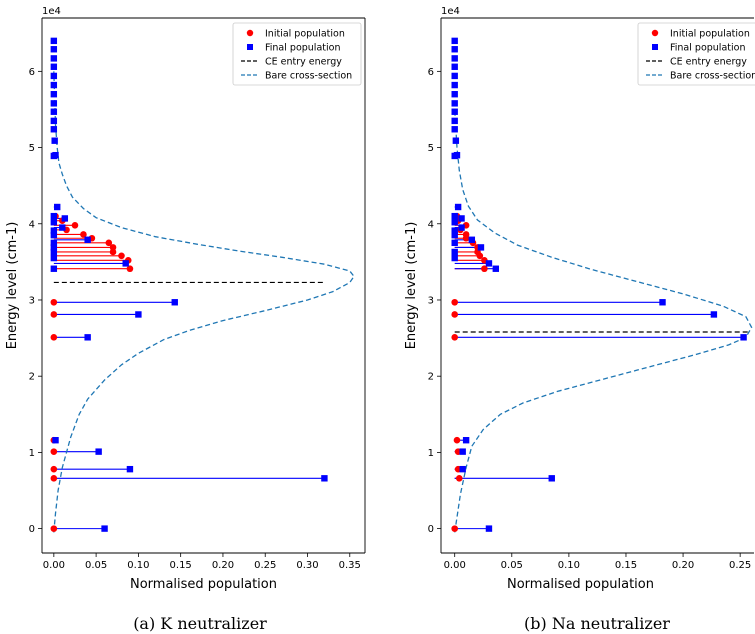 This screenshot has width=755, height=634. Describe the element at coordinates (96, 565) in the screenshot. I see `x-tick-label-1: 0.05` at that location.